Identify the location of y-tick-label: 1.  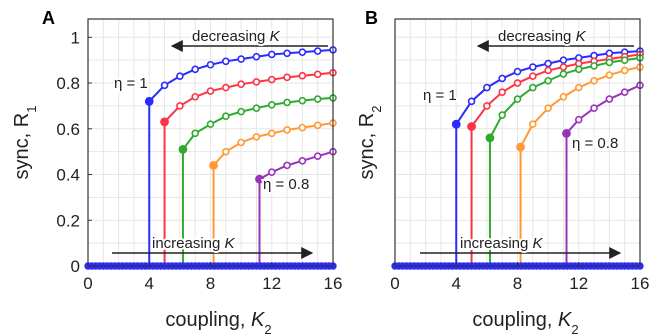
(75, 37).